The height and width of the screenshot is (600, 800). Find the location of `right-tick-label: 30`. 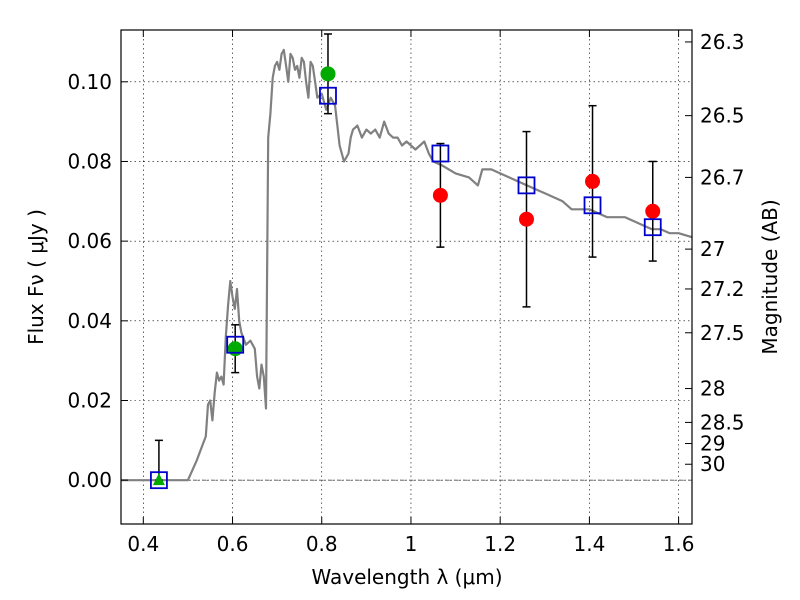

right-tick-label: 30 is located at coordinates (712, 464).